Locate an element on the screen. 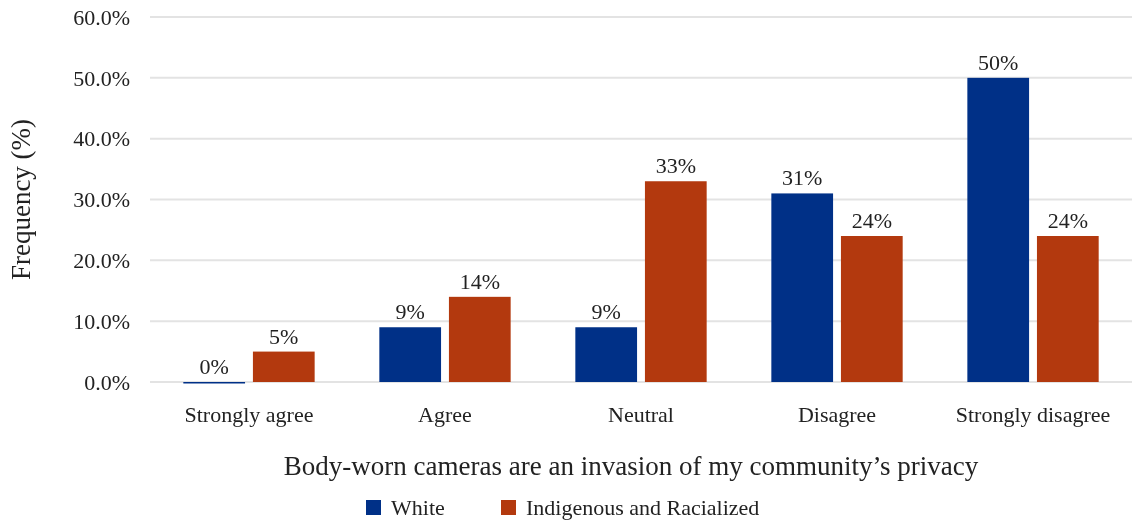 This screenshot has height=529, width=1135. data-label: 0% is located at coordinates (214, 366).